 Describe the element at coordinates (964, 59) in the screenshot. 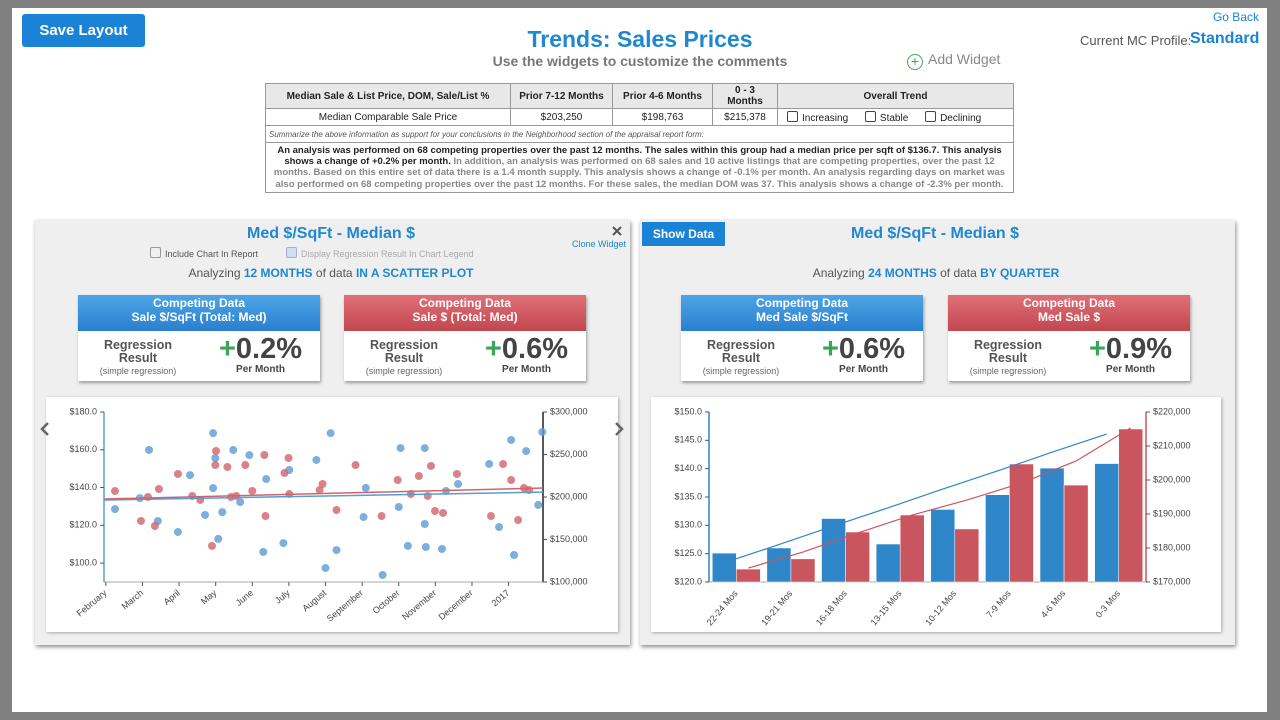

I see `add-widget-label: Add Widget` at that location.